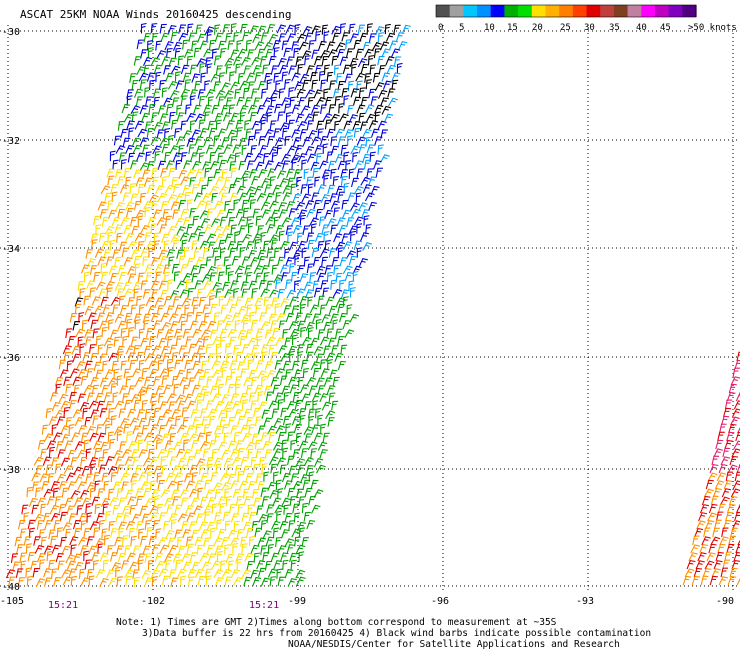 The height and width of the screenshot is (650, 740). I want to click on legend-swatch, so click(662, 11).